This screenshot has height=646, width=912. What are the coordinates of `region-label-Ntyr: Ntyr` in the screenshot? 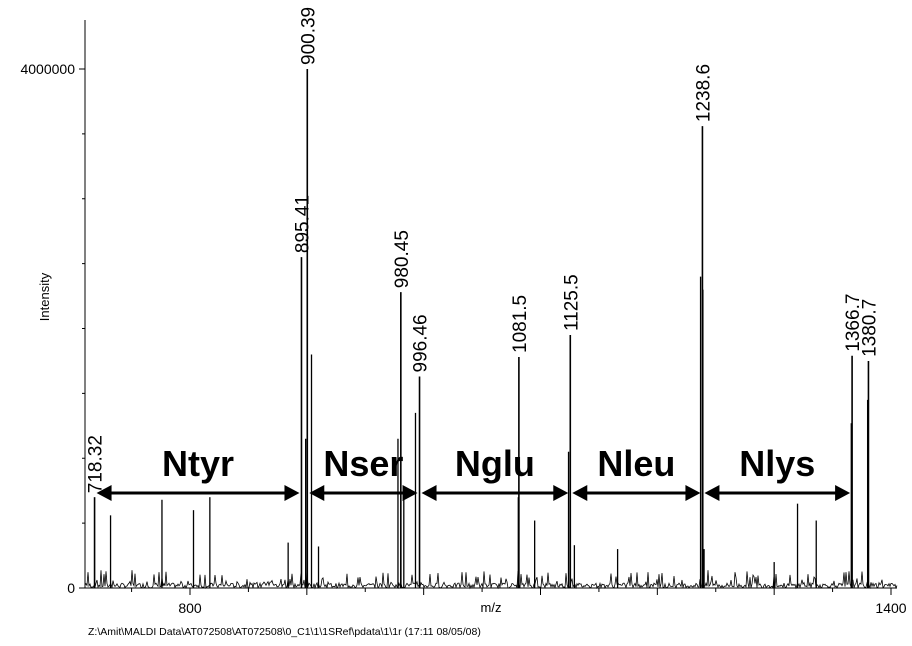 It's located at (198, 463).